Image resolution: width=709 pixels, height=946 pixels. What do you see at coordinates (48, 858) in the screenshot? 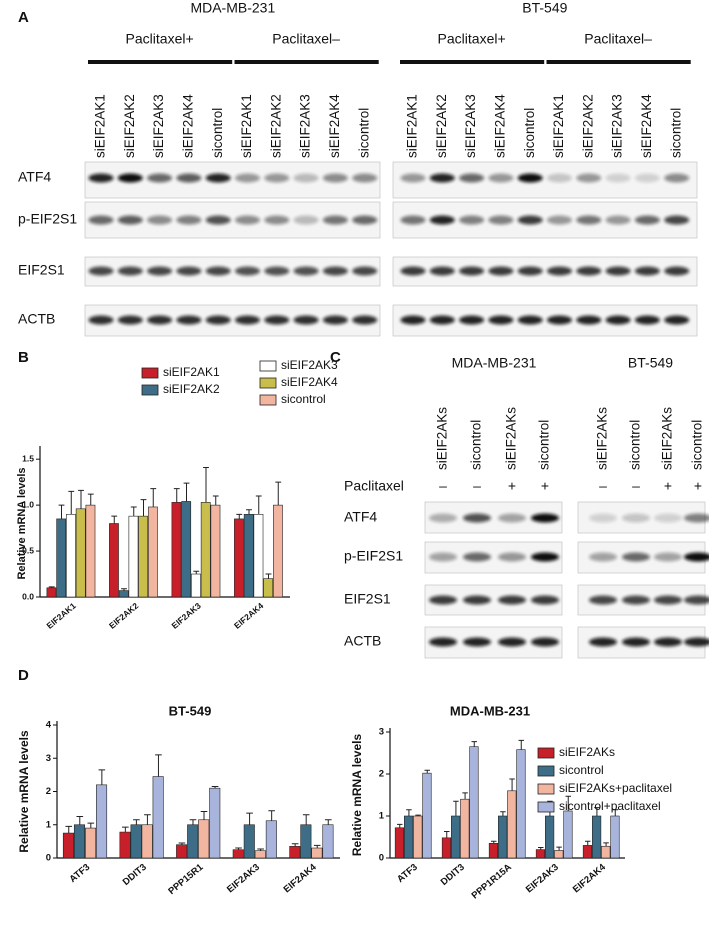
I see `y-tick-label: 0` at bounding box center [48, 858].